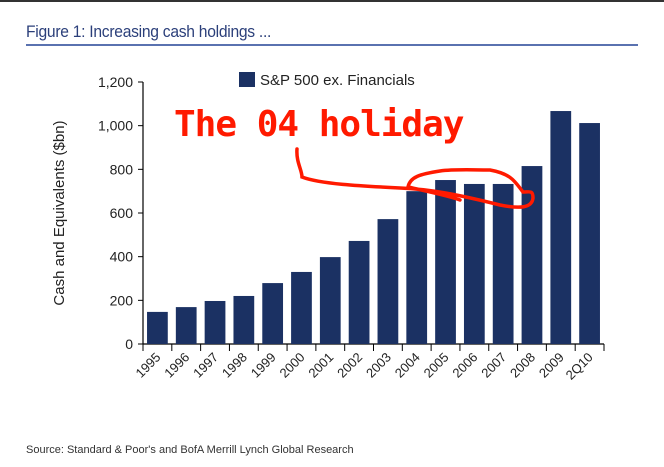 This screenshot has height=467, width=664. What do you see at coordinates (292, 365) in the screenshot?
I see `x-tick-label: 2000` at bounding box center [292, 365].